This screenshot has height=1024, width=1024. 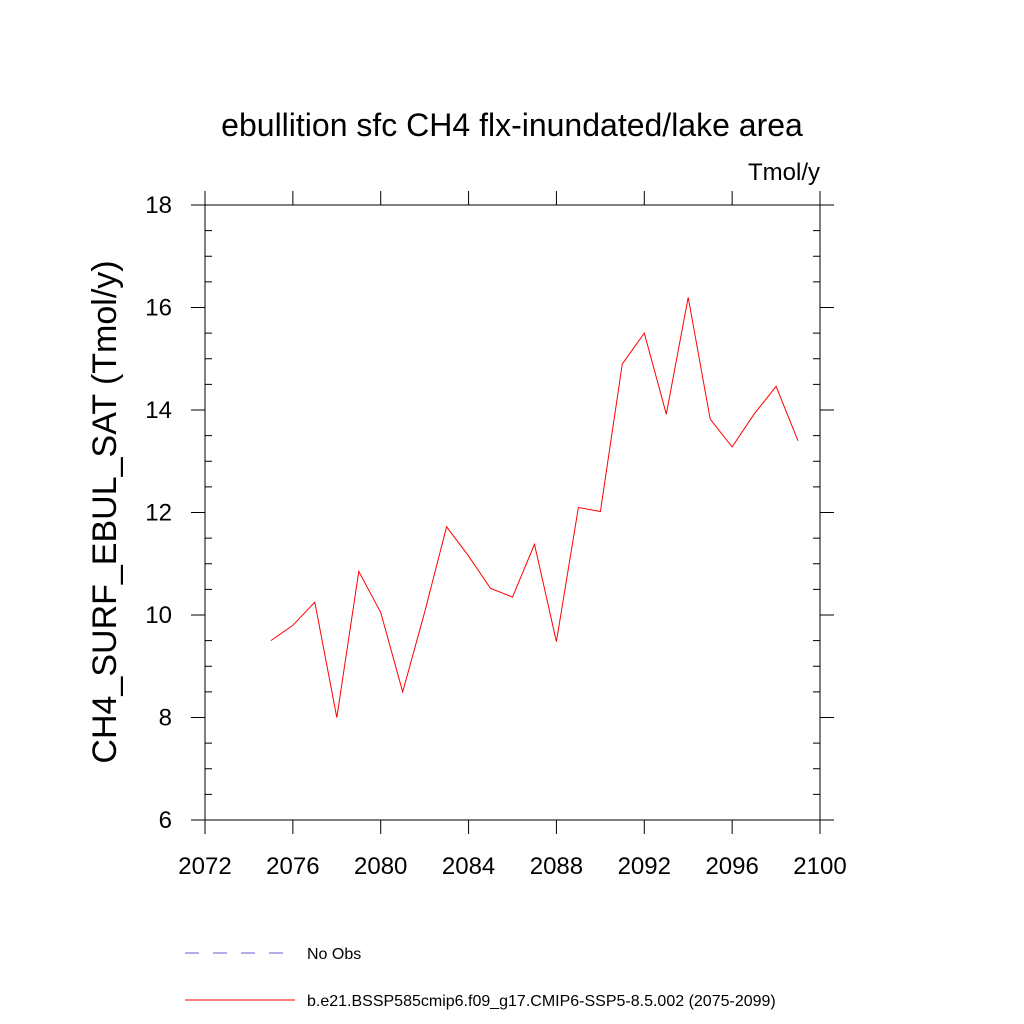 What do you see at coordinates (158, 615) in the screenshot?
I see `y-tick-label: 10` at bounding box center [158, 615].